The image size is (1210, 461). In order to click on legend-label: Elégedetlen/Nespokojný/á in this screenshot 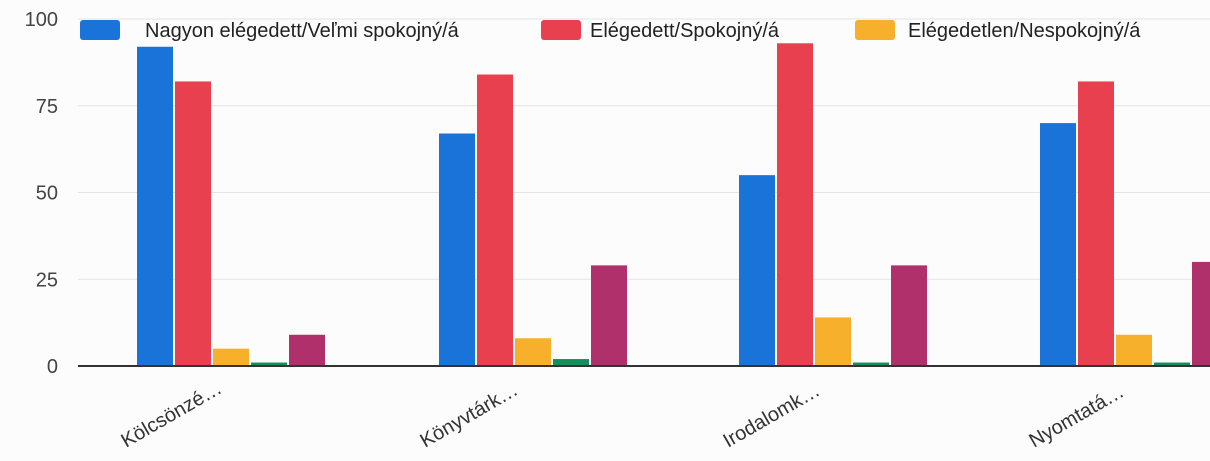, I will do `click(1024, 31)`.